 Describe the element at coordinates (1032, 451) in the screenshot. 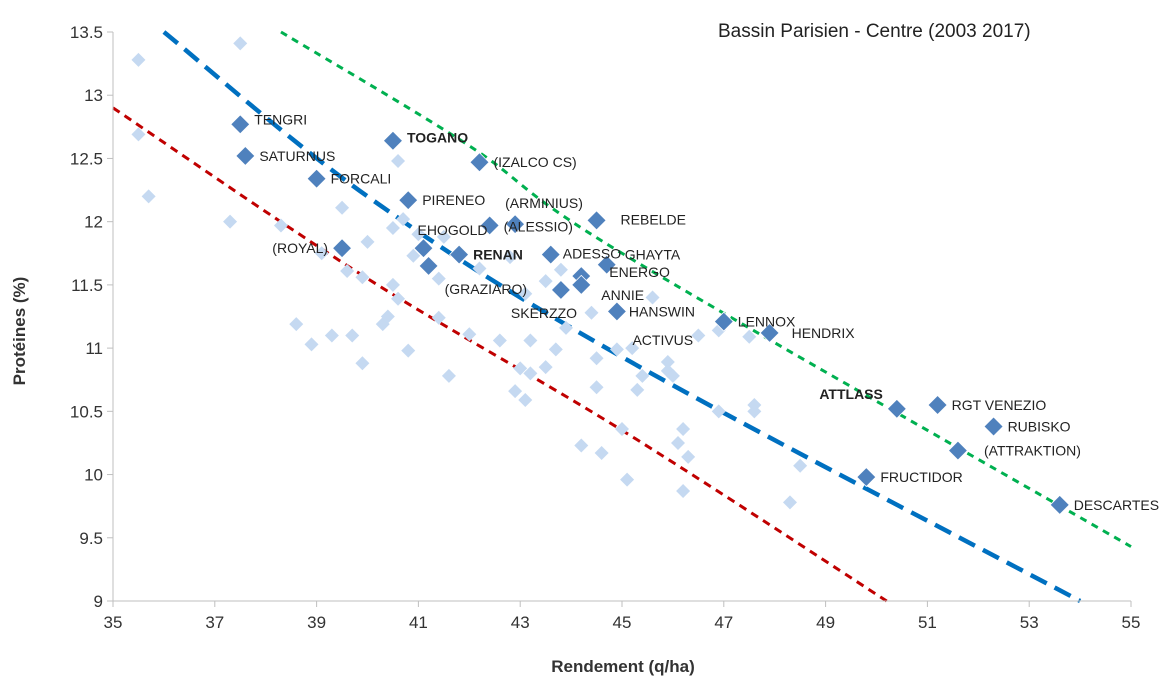

I see `point-label: (ATTRAKTION)` at that location.